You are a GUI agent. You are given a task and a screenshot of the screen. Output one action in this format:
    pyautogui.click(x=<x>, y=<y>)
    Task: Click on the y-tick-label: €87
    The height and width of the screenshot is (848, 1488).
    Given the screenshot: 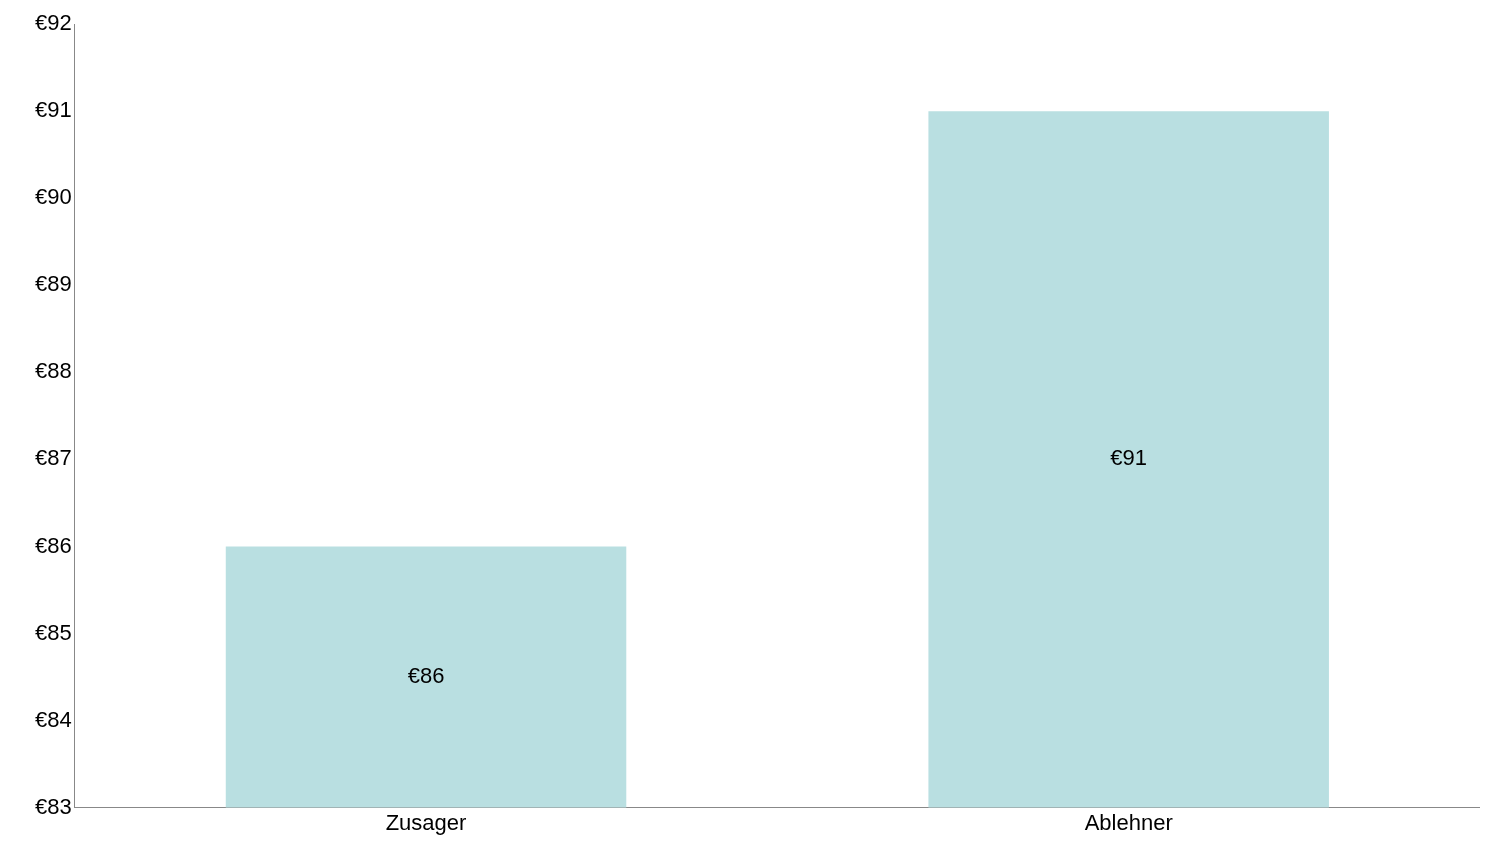 What is the action you would take?
    pyautogui.click(x=53, y=458)
    